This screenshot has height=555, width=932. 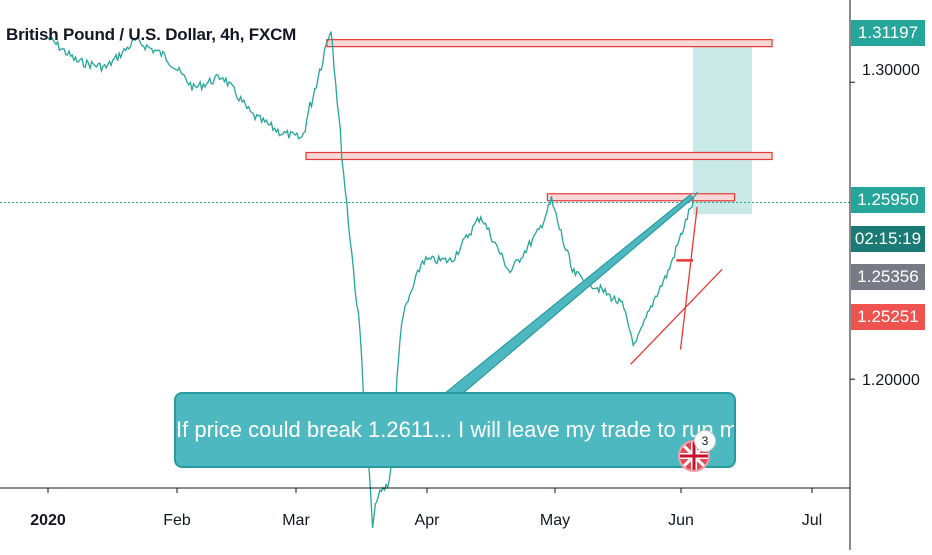 What do you see at coordinates (891, 70) in the screenshot?
I see `axis-price-label: 1.30000` at bounding box center [891, 70].